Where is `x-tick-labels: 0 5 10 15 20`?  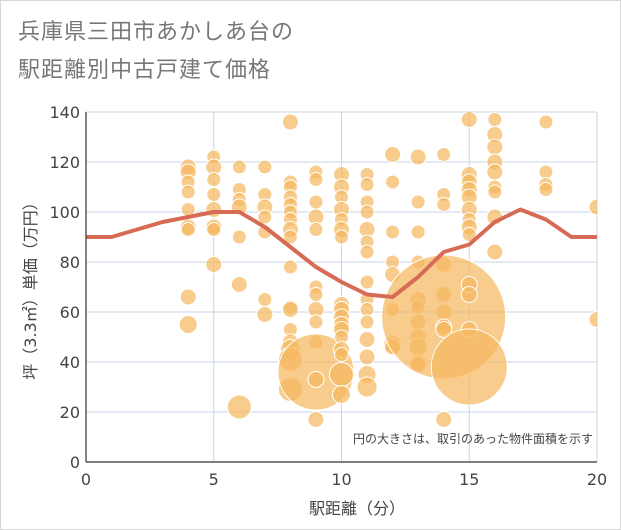
x-tick-labels: 0 5 10 15 20 is located at coordinates (344, 479).